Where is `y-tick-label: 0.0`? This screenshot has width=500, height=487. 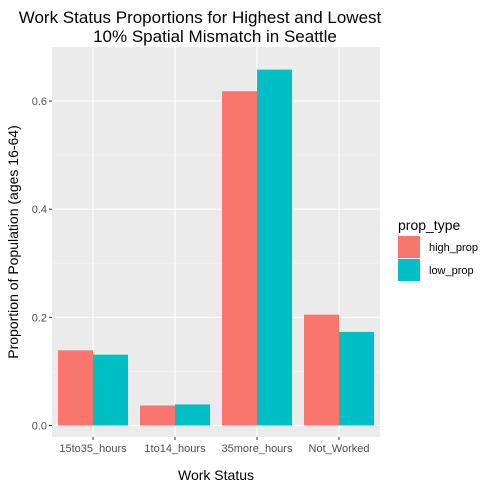
y-tick-label: 0.0 is located at coordinates (39, 427).